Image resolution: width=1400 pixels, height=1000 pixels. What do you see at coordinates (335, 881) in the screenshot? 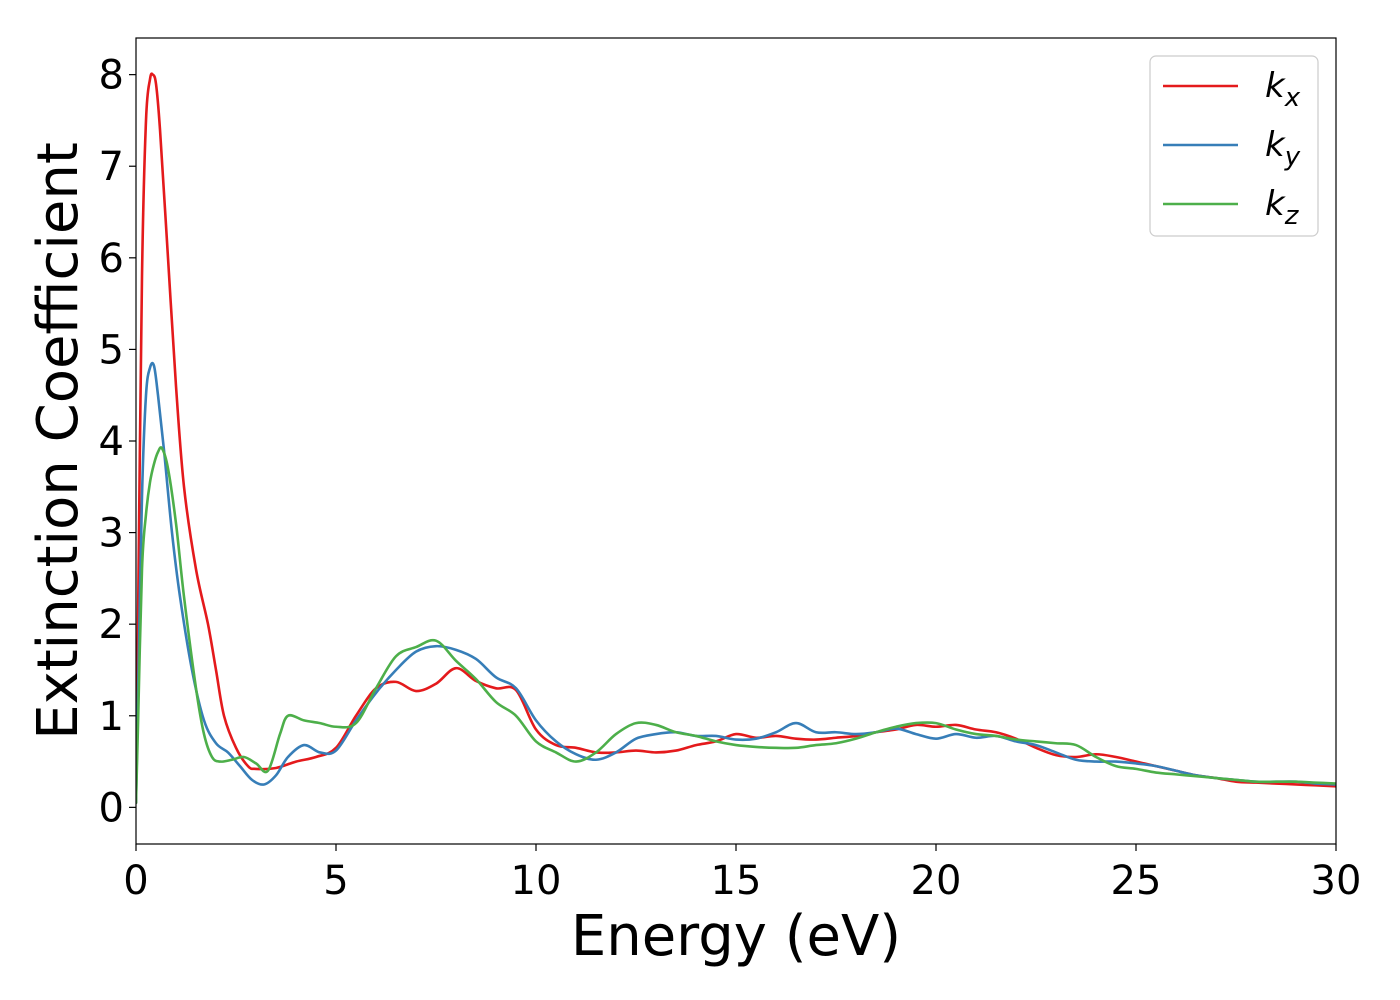
I see `x-tick-label: 5` at bounding box center [335, 881].